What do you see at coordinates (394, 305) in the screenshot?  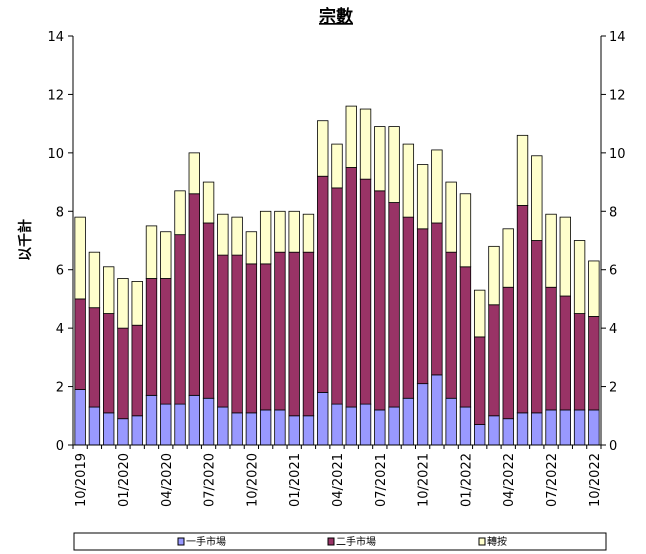 I see `bar-2-08-2021` at bounding box center [394, 305].